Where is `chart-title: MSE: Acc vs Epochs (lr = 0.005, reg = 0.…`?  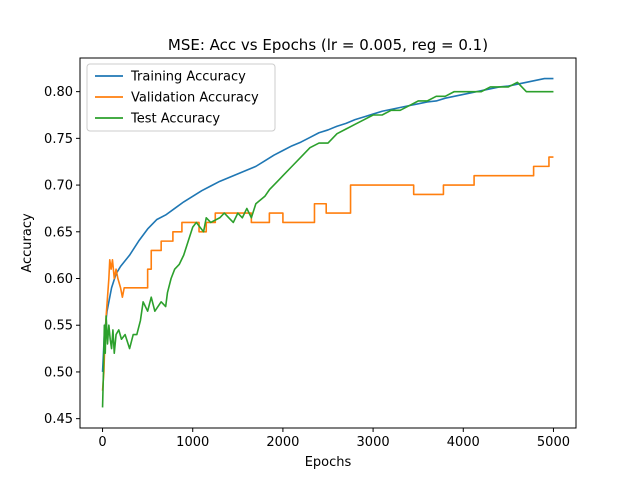
chart-title: MSE: Acc vs Epochs (lr = 0.005, reg = 0.… is located at coordinates (328, 45).